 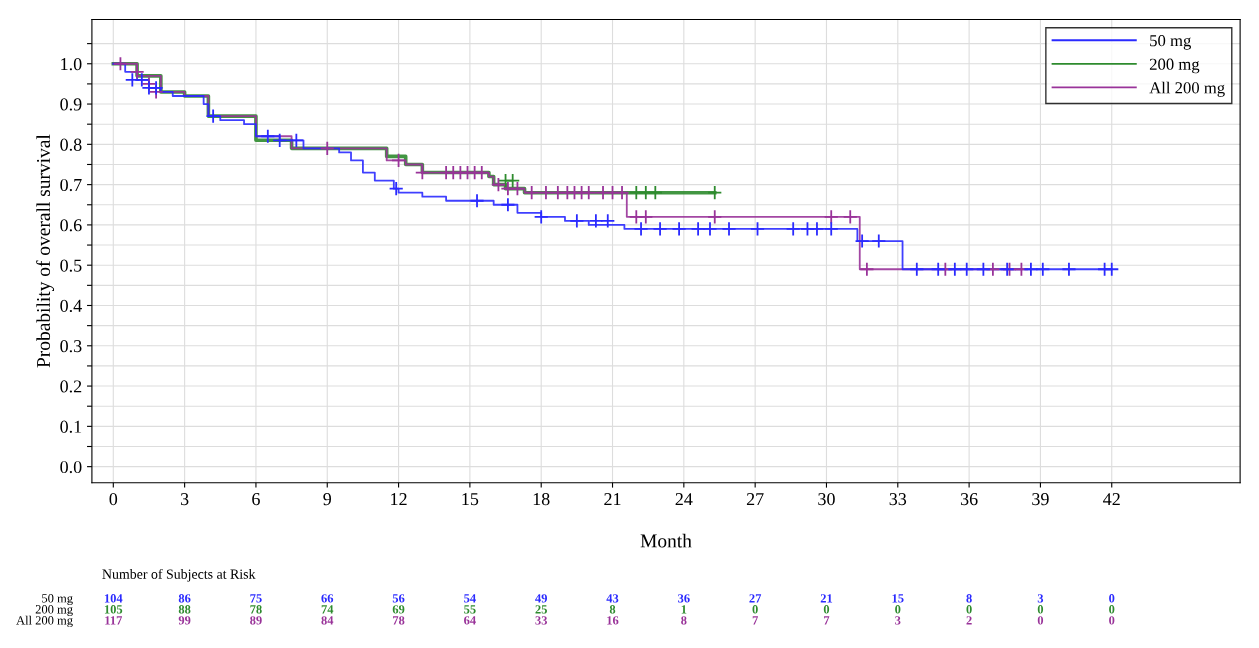 What do you see at coordinates (71, 467) in the screenshot?
I see `y-tick-label: 0.0` at bounding box center [71, 467].